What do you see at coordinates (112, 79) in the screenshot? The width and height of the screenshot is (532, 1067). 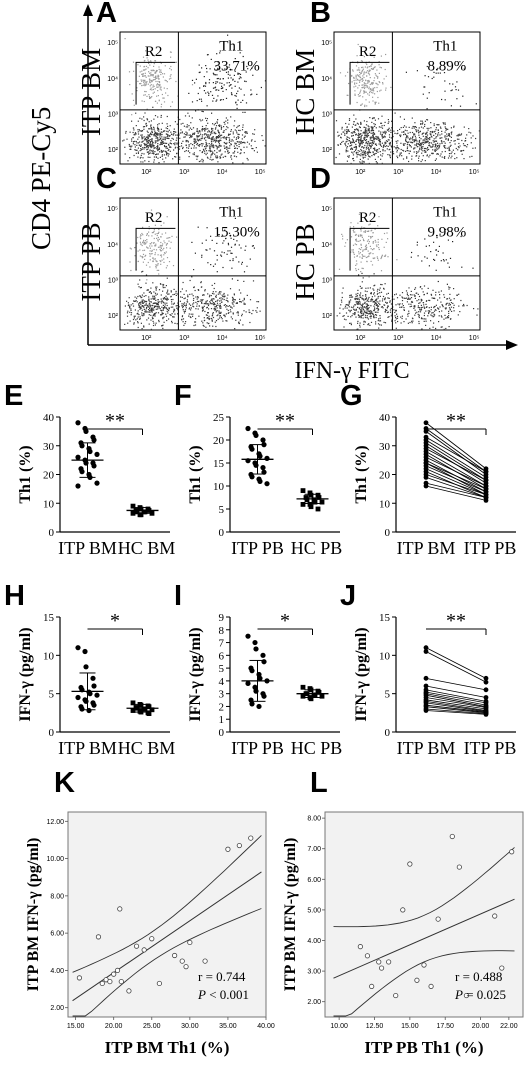 I see `flow-y-tick: 10⁴` at bounding box center [112, 79].